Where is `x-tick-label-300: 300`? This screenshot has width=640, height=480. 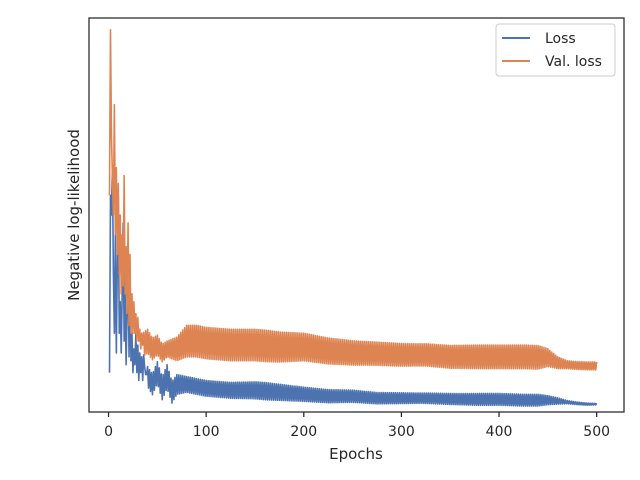 x-tick-label-300: 300 is located at coordinates (401, 432).